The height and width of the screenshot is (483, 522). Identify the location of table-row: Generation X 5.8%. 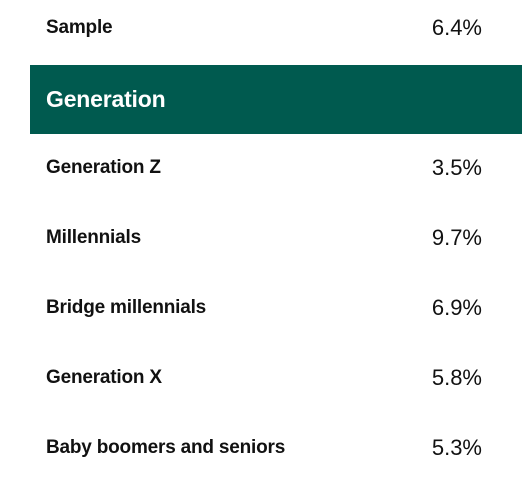
(276, 378).